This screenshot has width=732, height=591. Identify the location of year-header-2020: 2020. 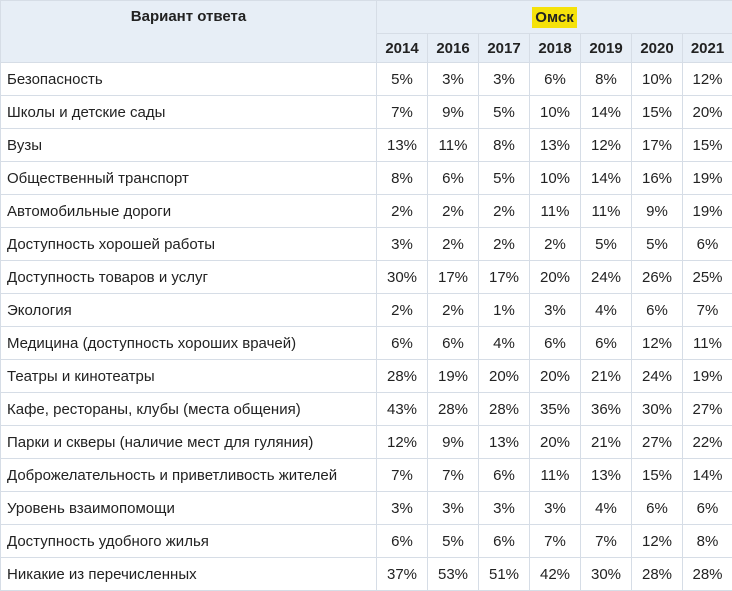
(657, 48).